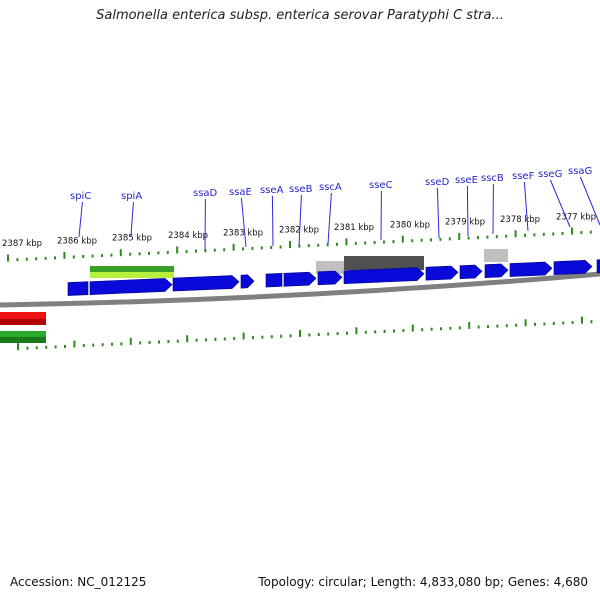  I want to click on track-red, so click(23, 315).